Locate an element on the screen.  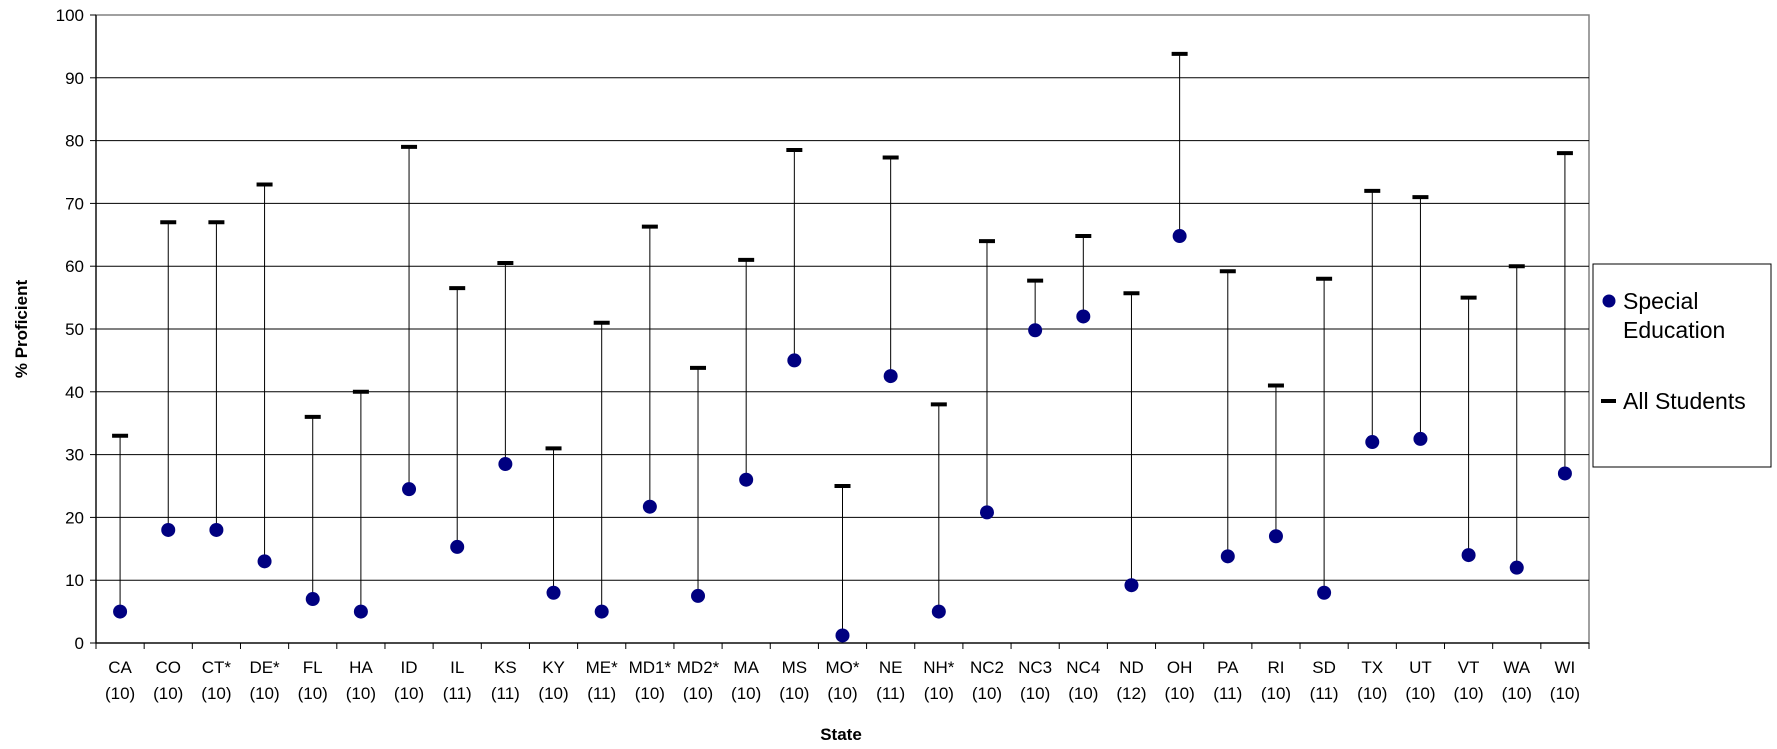
special-education-point-md2 is located at coordinates (698, 595).